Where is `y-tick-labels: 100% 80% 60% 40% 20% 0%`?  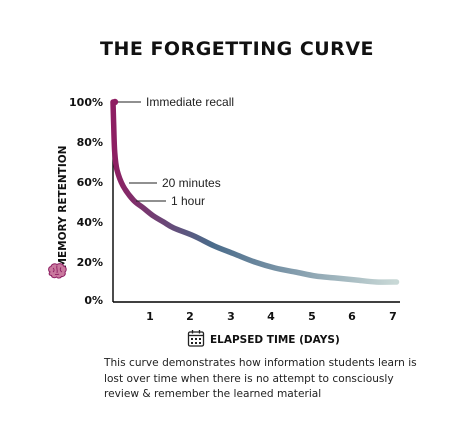
y-tick-labels: 100% 80% 60% 40% 20% 0% is located at coordinates (86, 201).